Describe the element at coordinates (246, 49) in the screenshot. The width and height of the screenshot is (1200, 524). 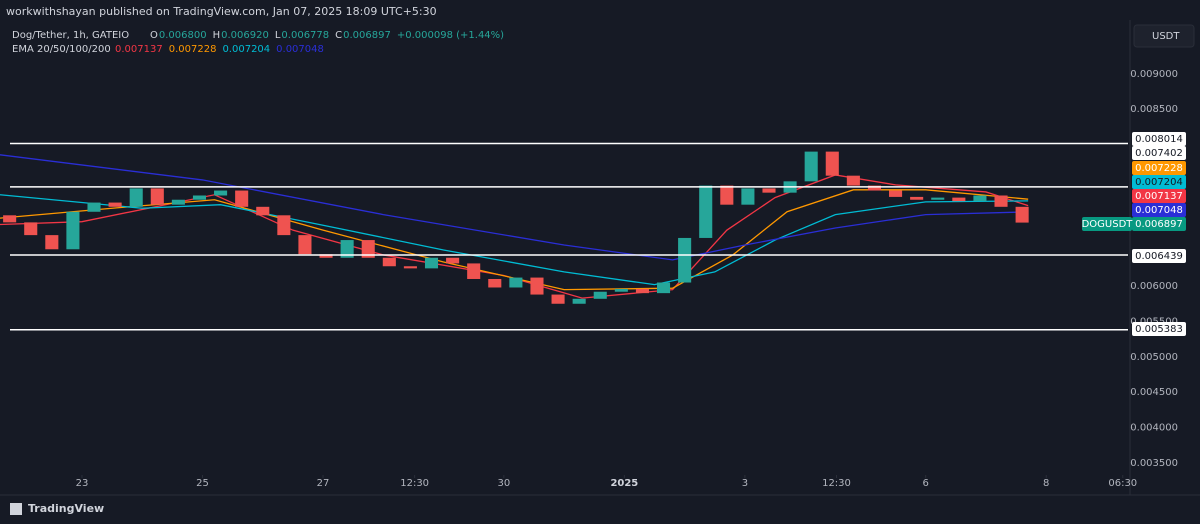
I see `ema-legend-value: 0.007204` at that location.